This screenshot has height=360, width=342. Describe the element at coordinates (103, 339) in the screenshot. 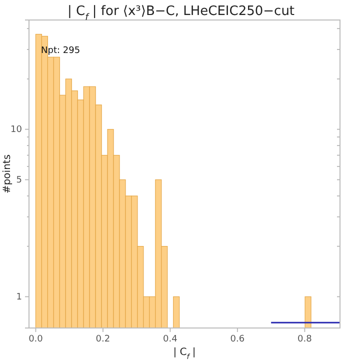

I see `x-tick-label: 0.2` at that location.